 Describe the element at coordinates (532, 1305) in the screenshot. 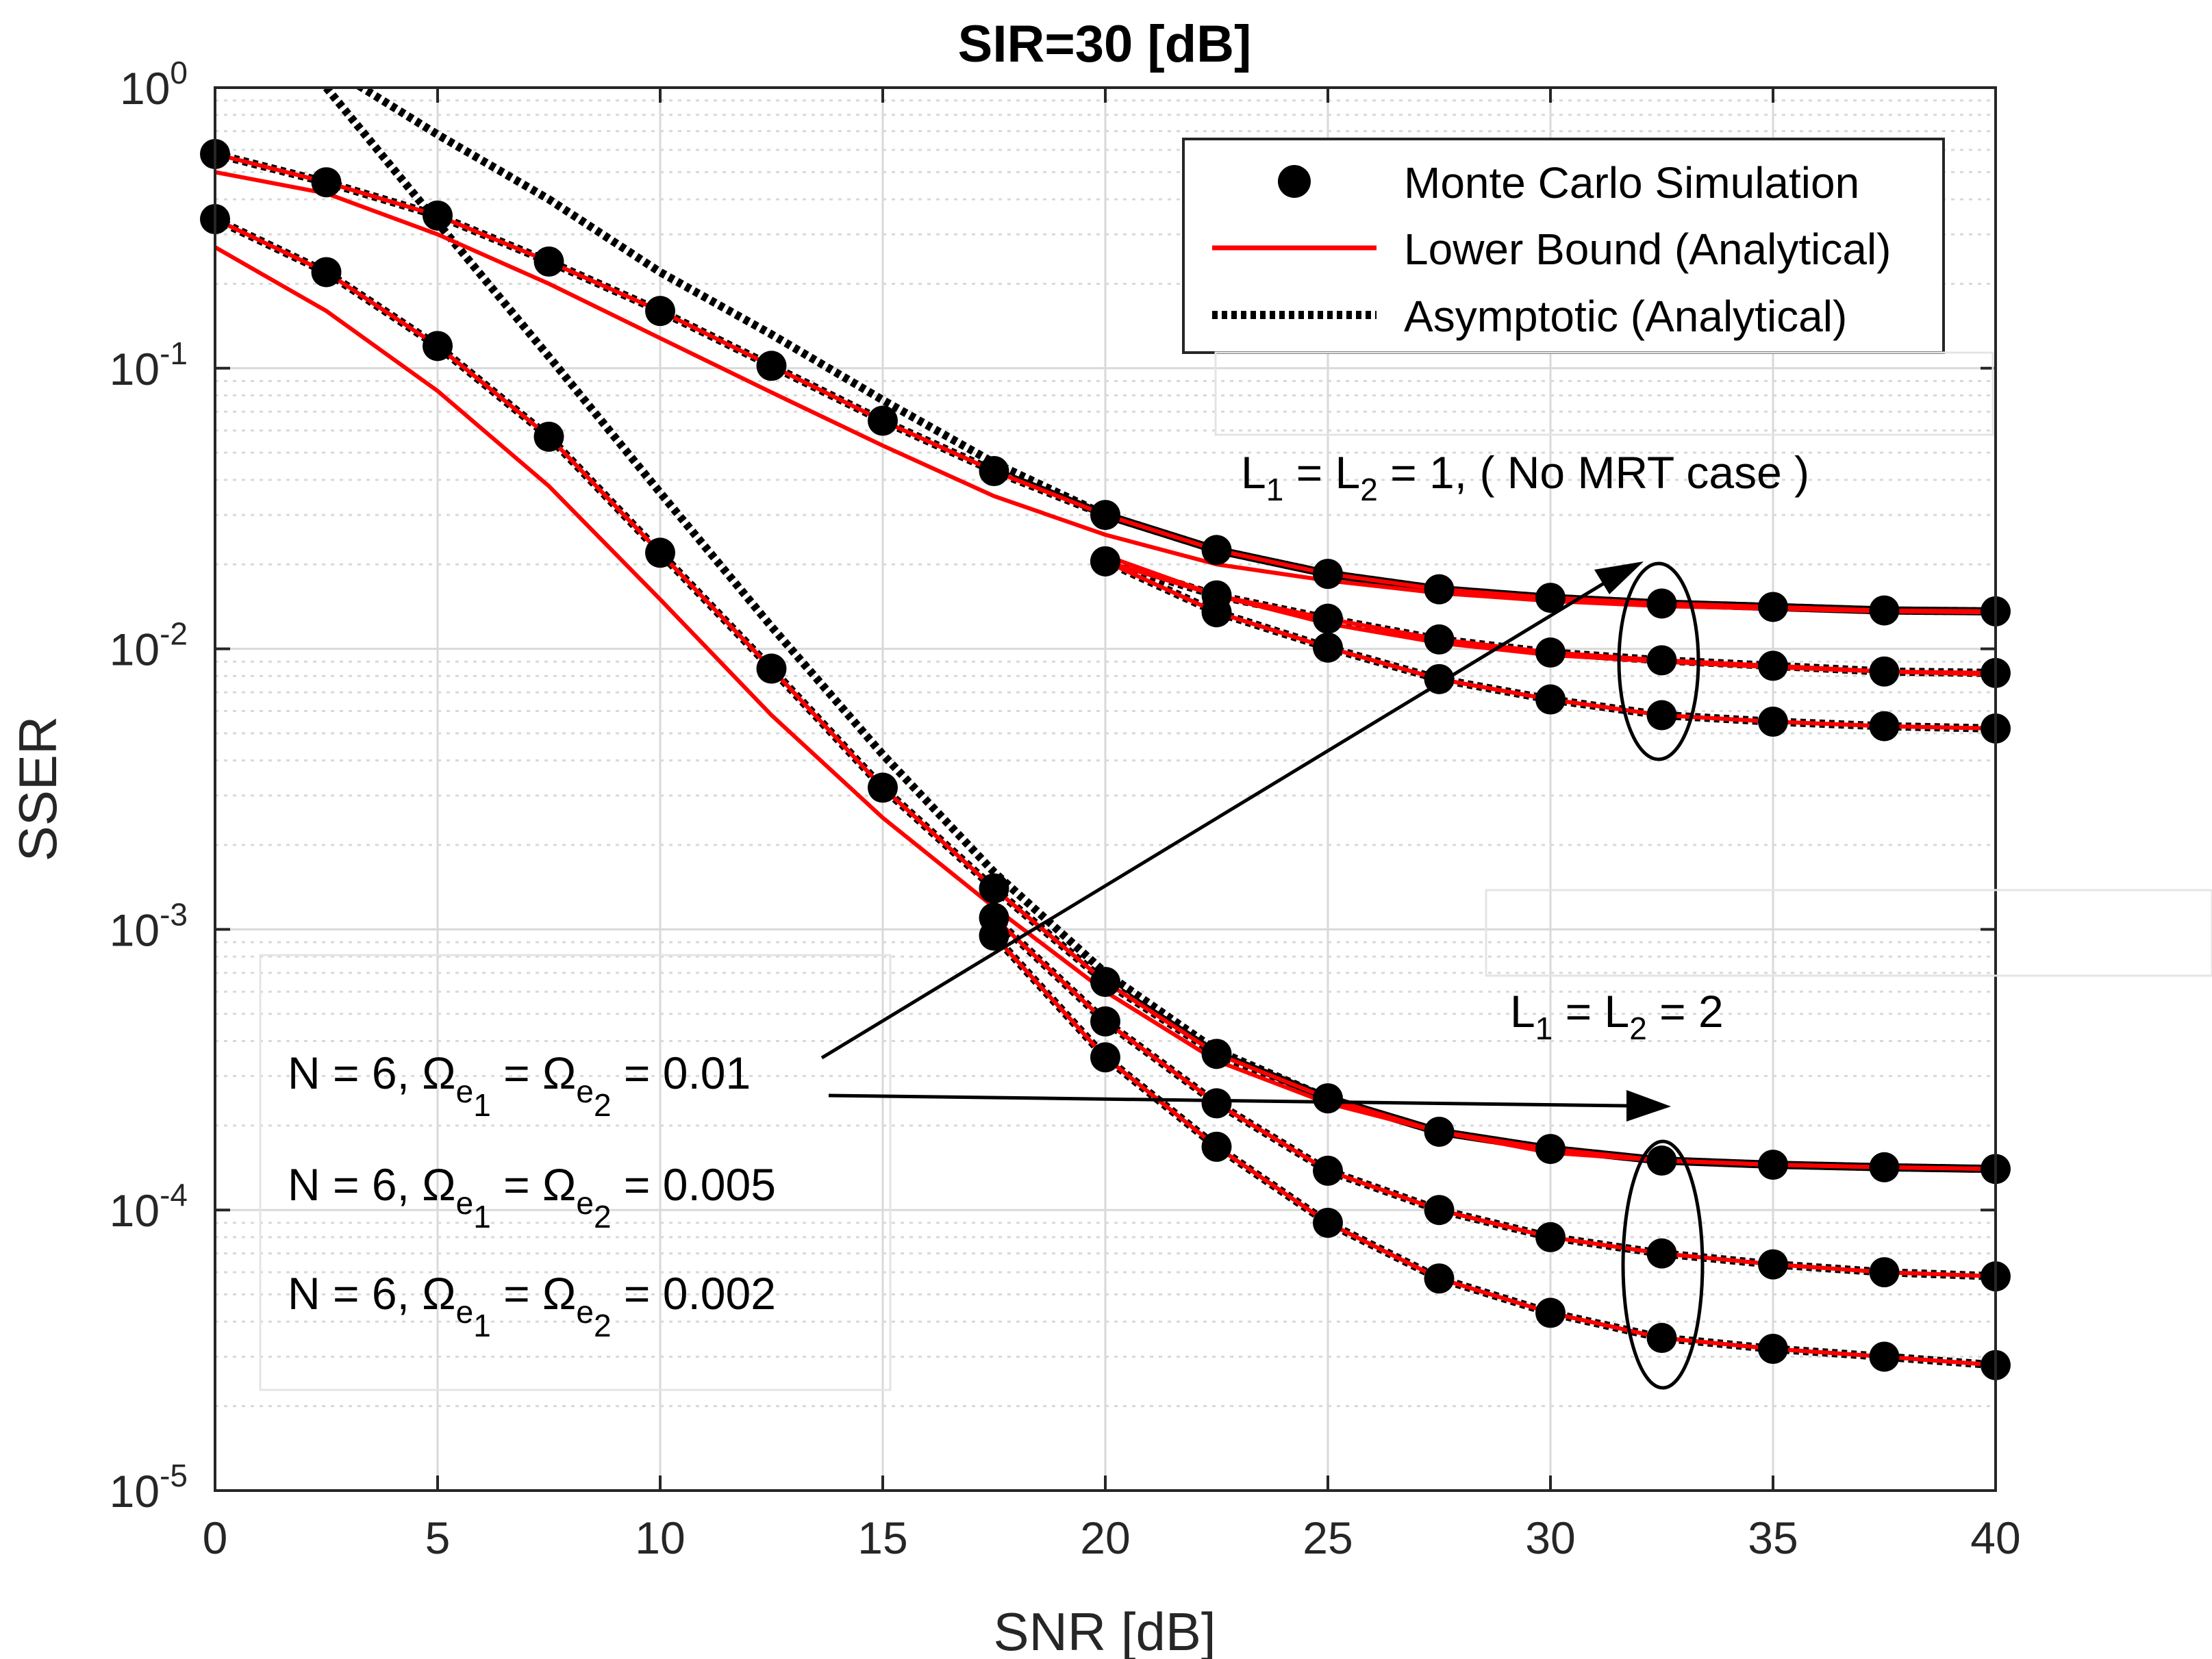

I see `param-line-3: N = 6, Ωe1 = Ωe2 = 0.002` at that location.